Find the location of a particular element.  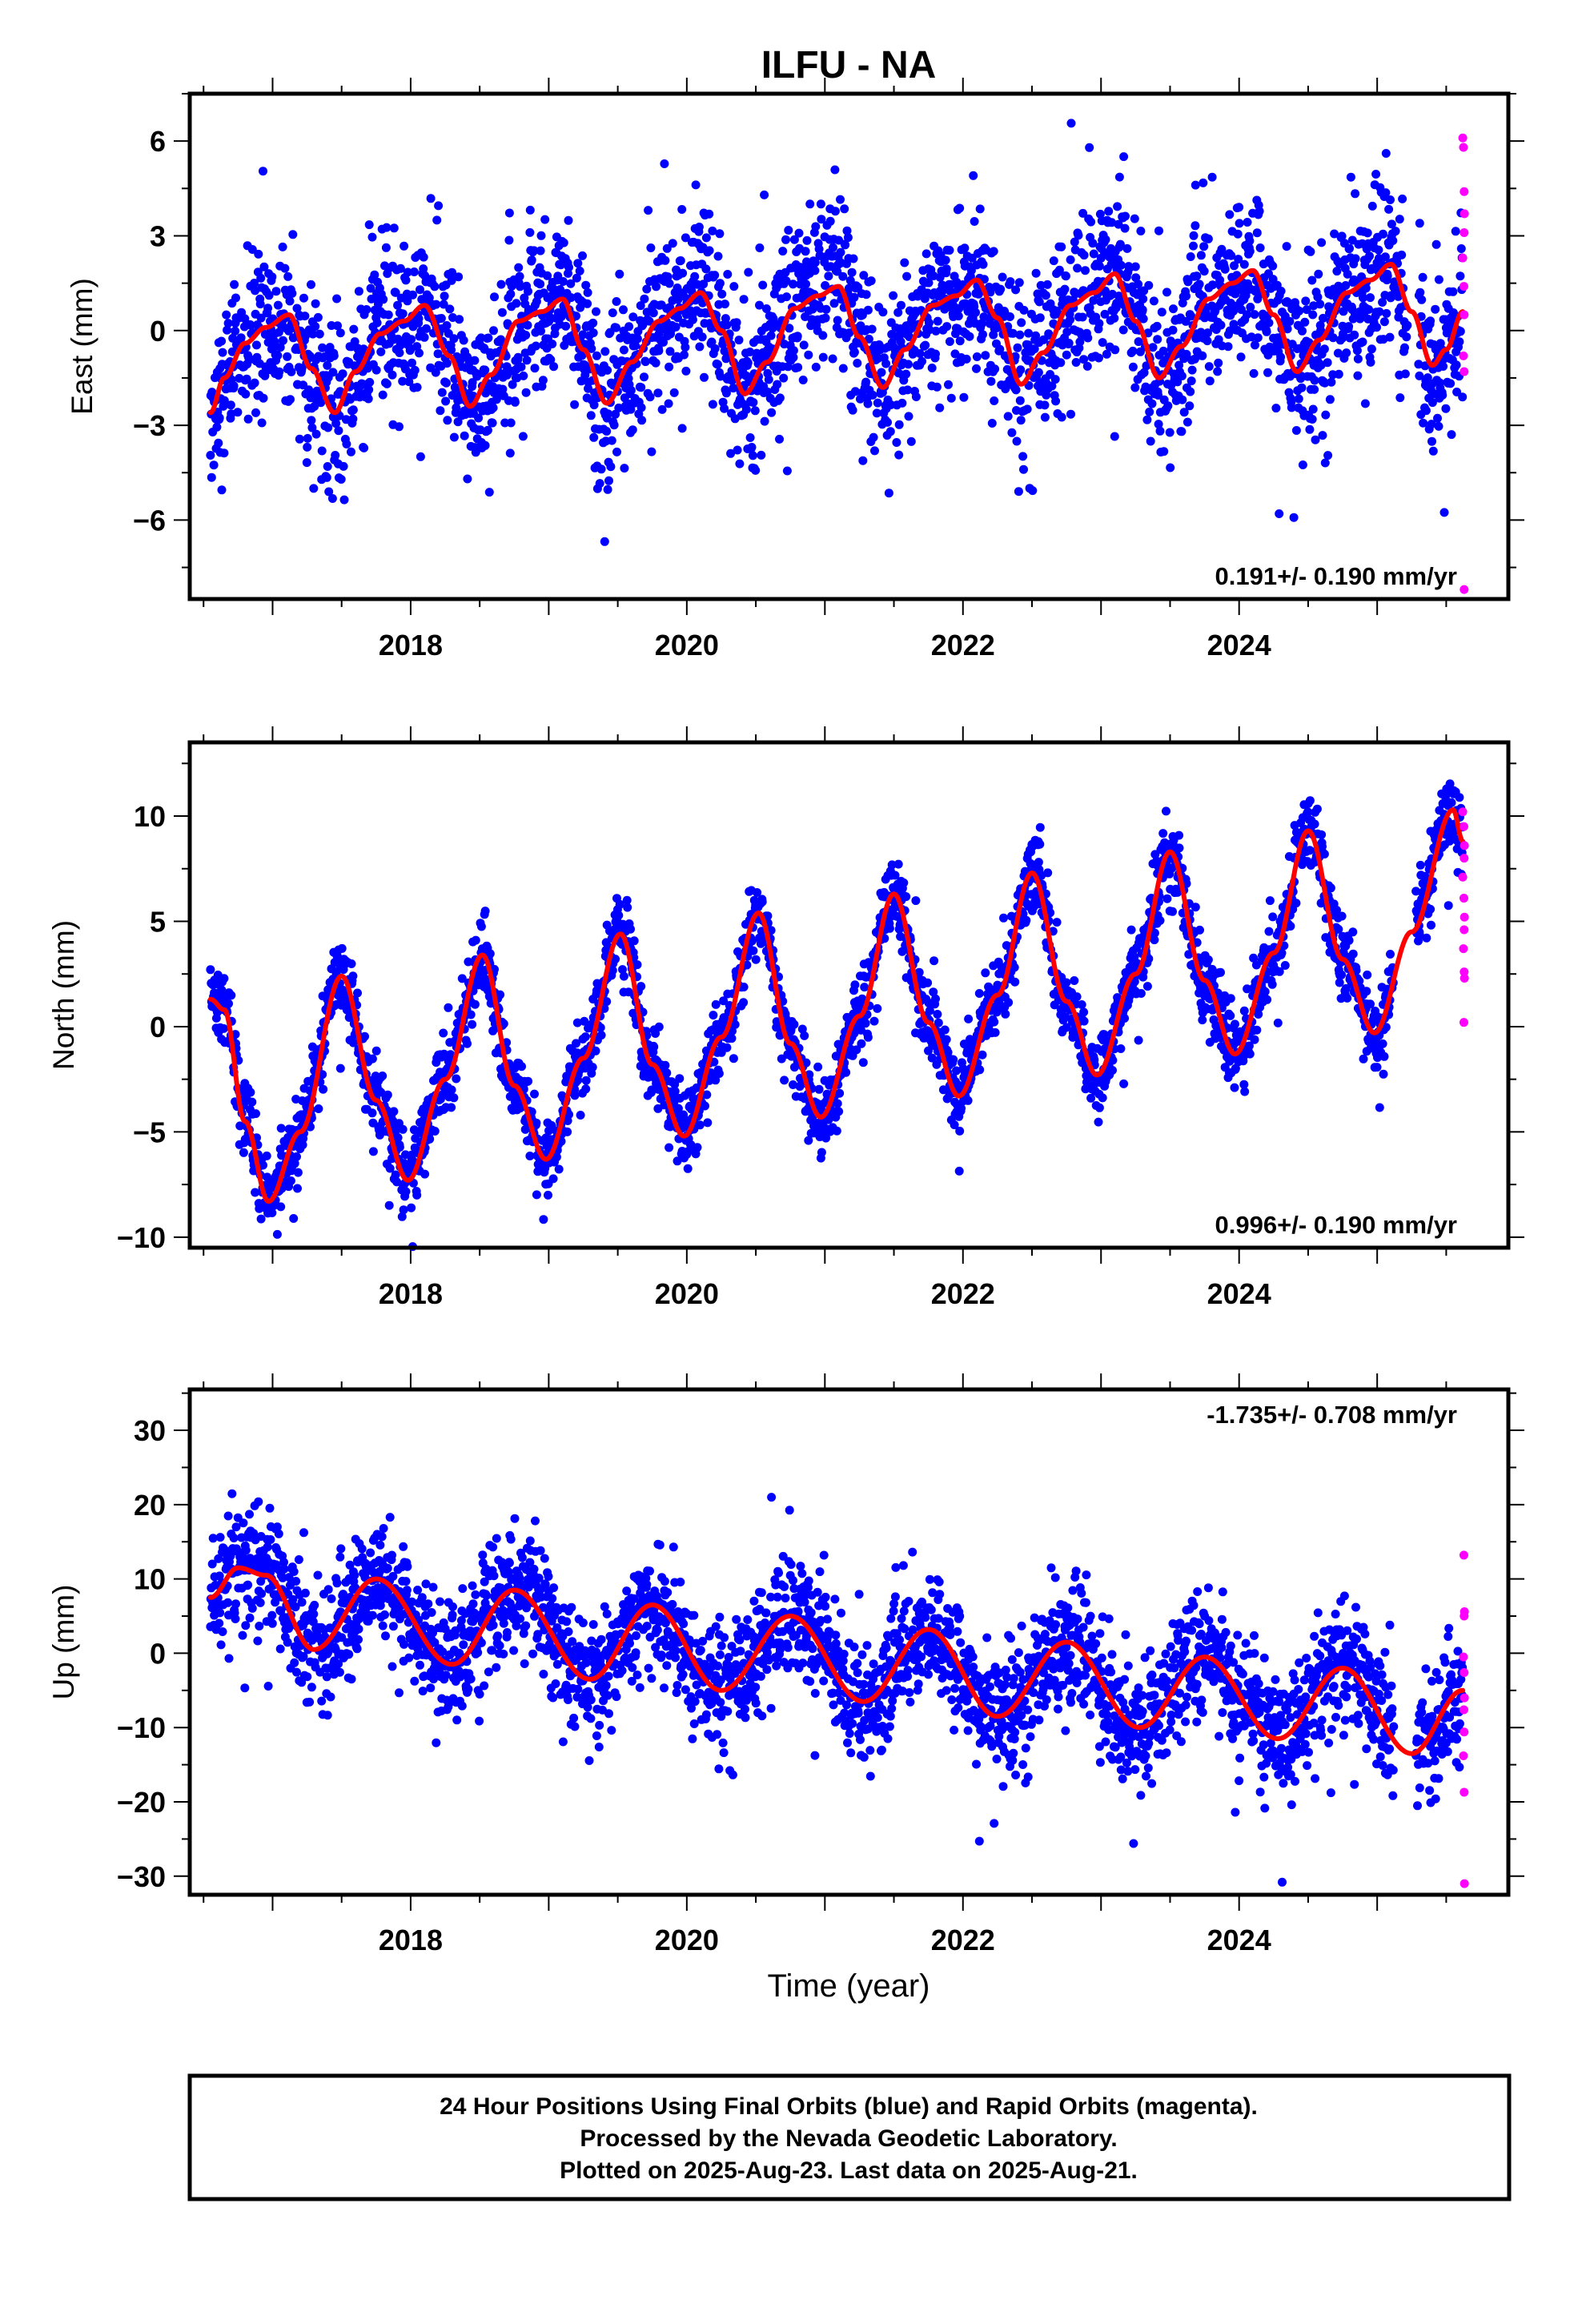

rapid-orbit-point is located at coordinates (1463, 356).